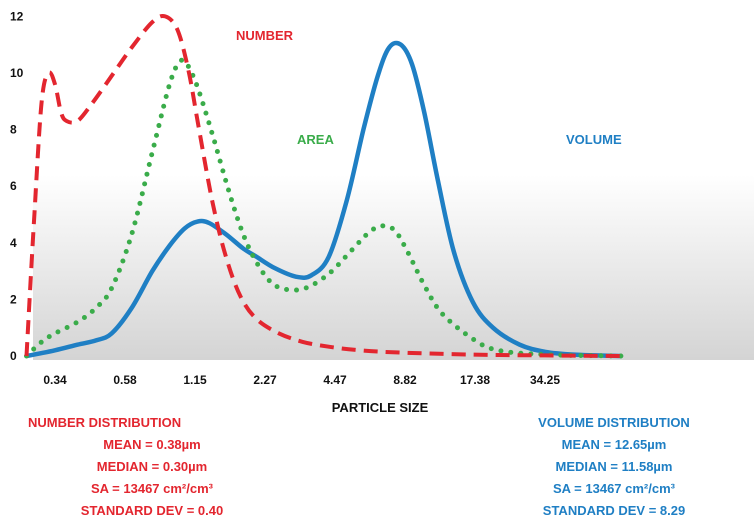  I want to click on y-axis: 0 2 4 6 8 10 12, so click(17, 186).